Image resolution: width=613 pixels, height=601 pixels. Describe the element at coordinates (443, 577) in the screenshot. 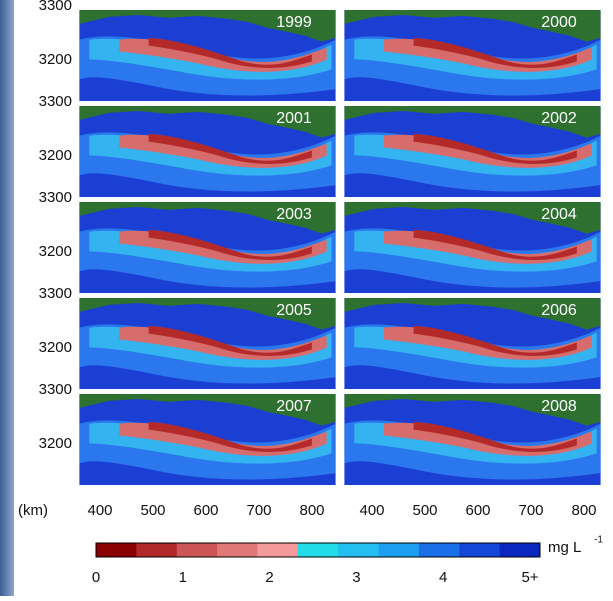

I see `colorbar-label: 4` at that location.